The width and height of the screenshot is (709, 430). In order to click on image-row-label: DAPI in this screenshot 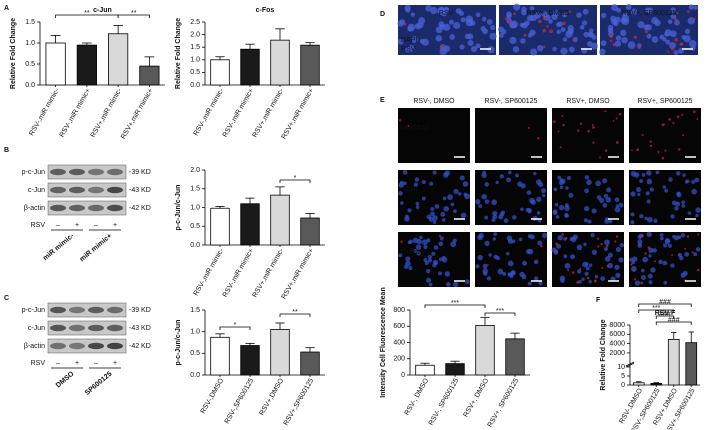, I will do `click(409, 190)`.